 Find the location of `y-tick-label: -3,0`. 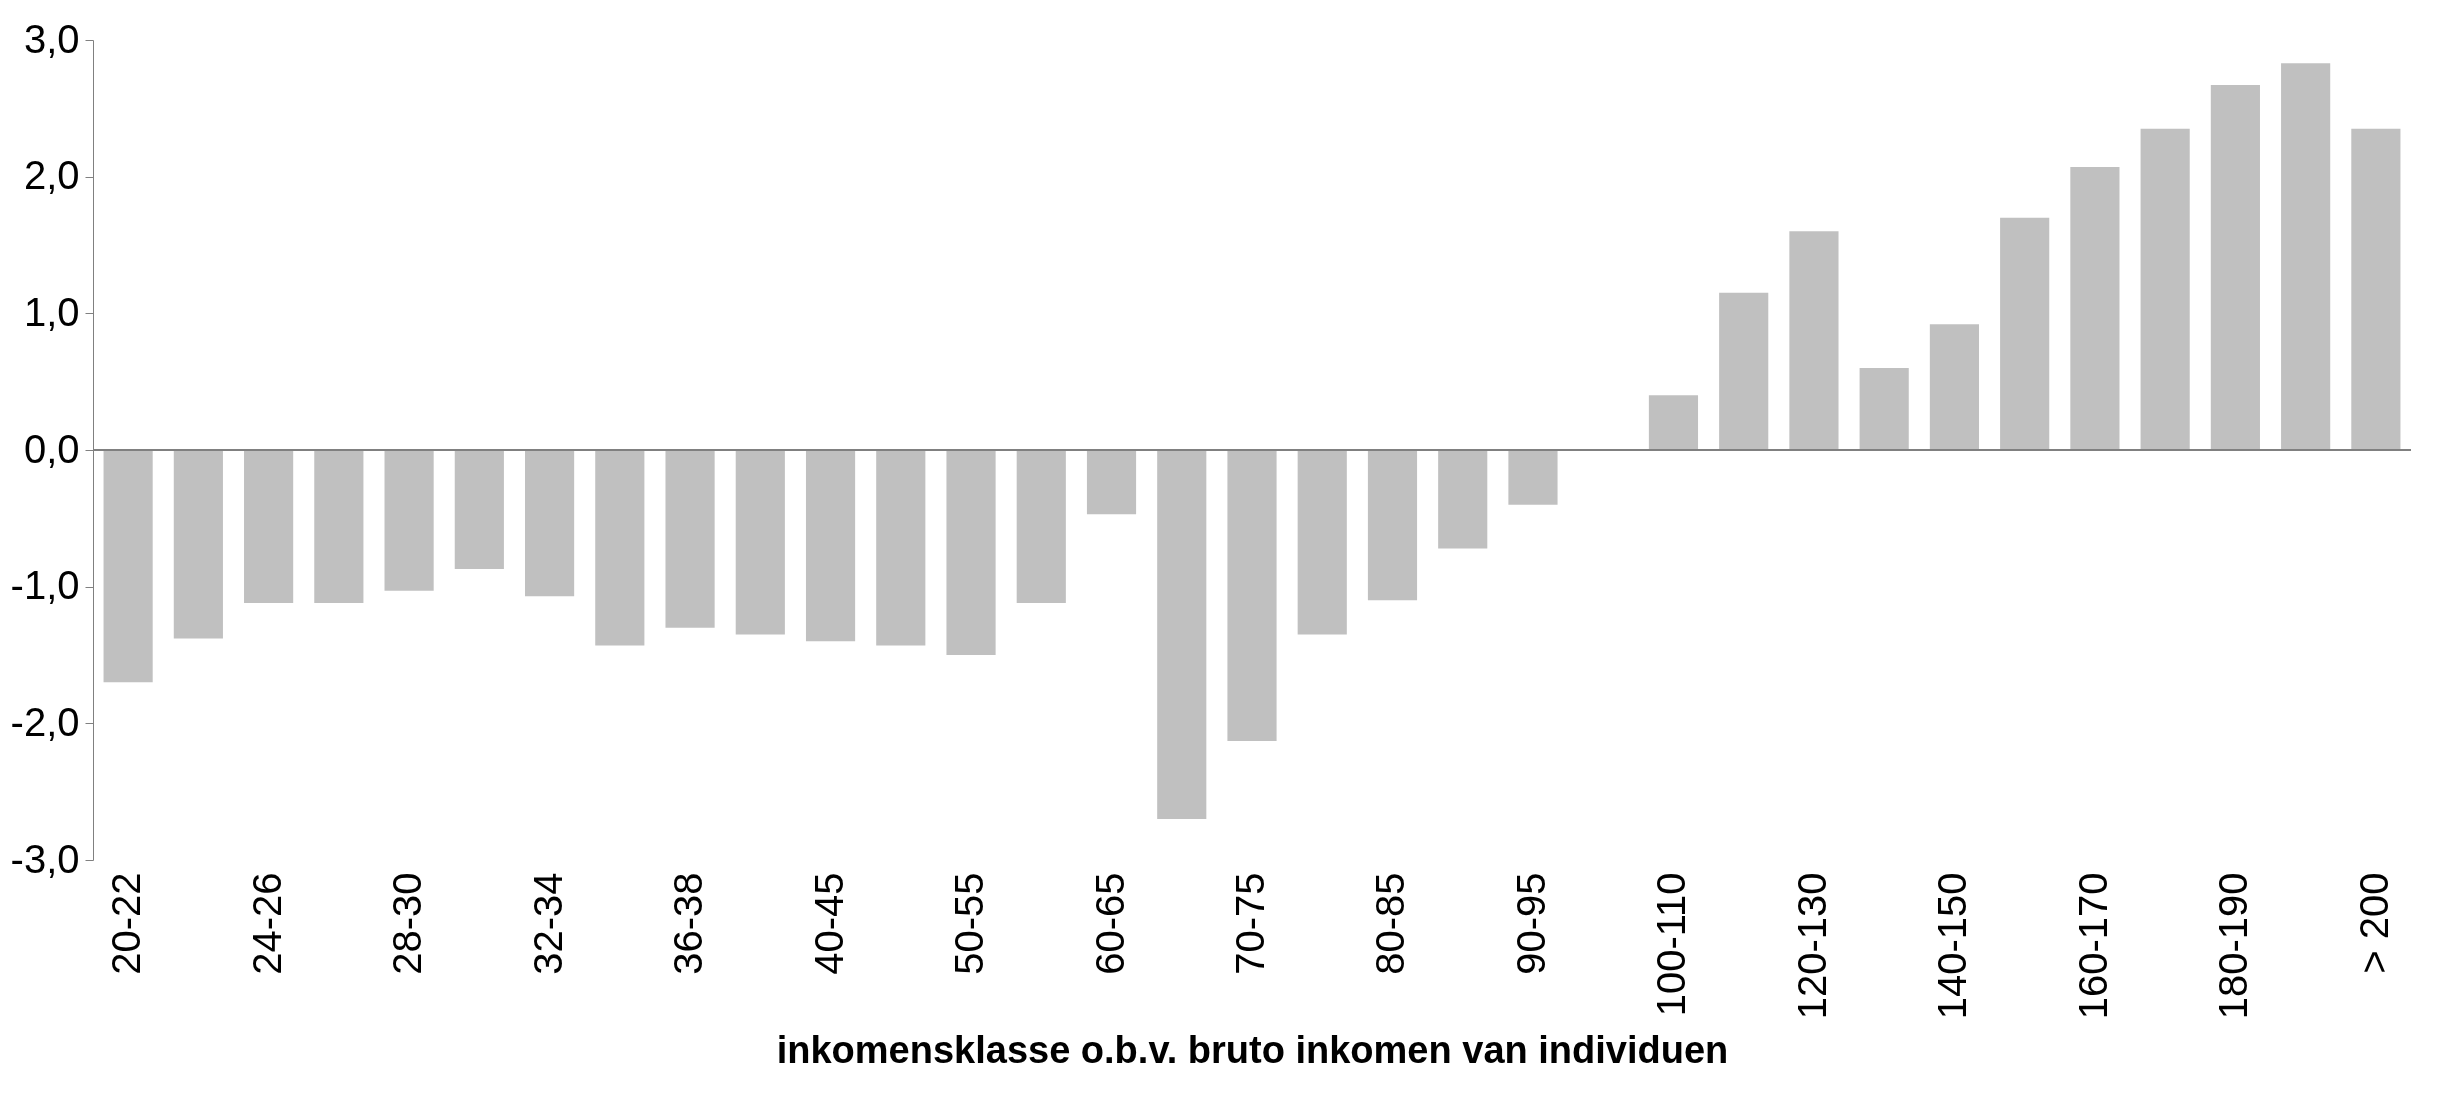

y-tick-label: -3,0 is located at coordinates (45, 858).